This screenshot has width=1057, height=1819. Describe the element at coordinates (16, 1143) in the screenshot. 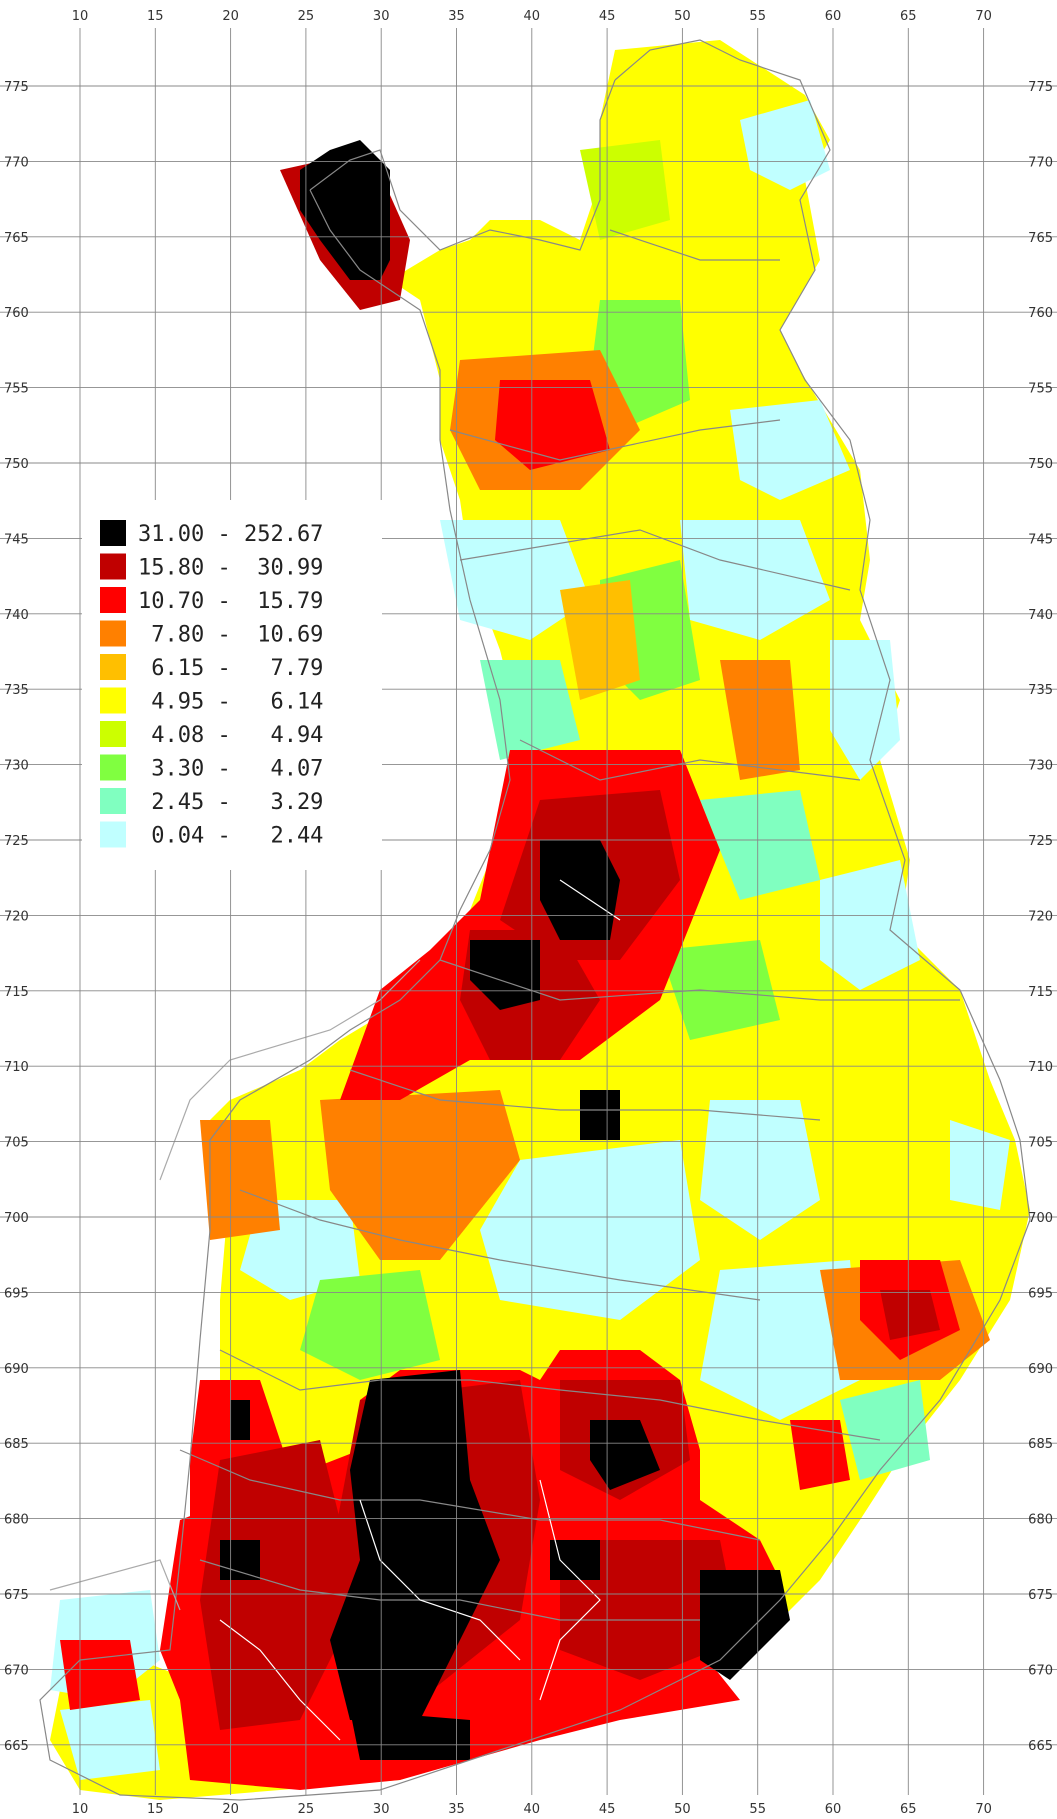

I see `y-tick-label-left: 705` at that location.